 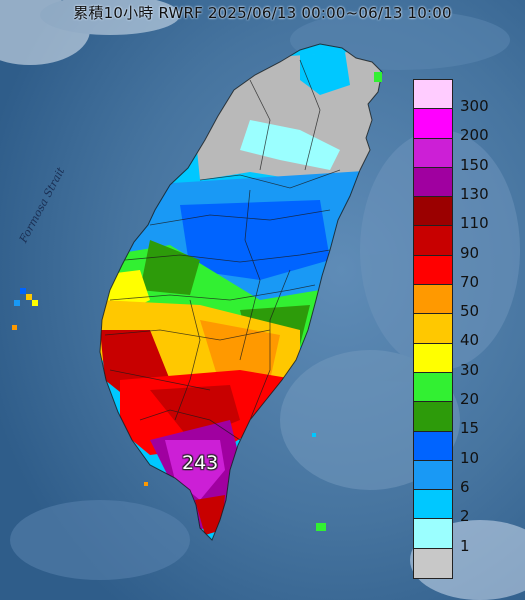 What do you see at coordinates (465, 545) in the screenshot?
I see `legend-label: 1` at bounding box center [465, 545].